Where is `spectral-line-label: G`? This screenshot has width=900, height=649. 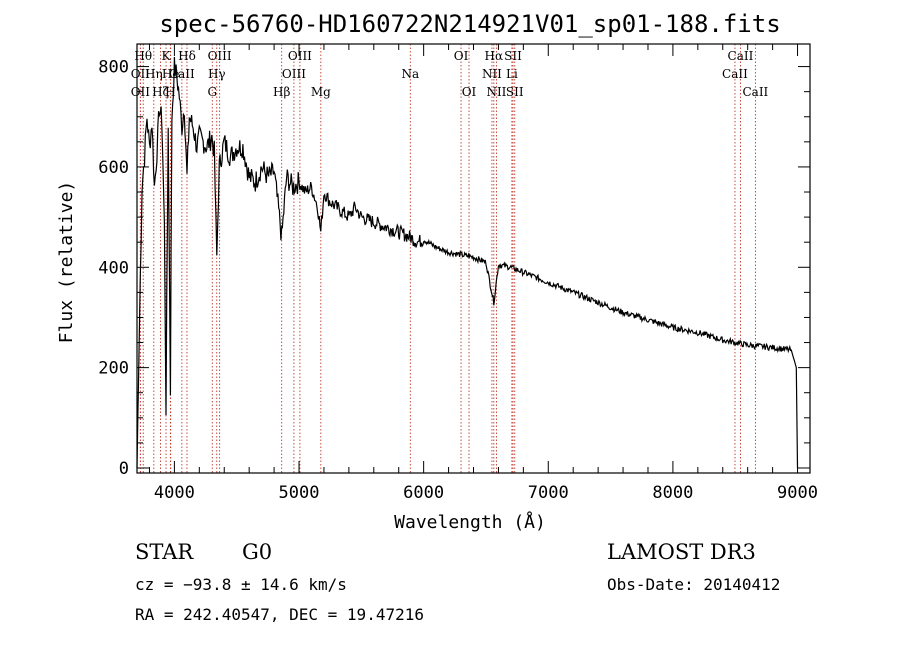
spectral-line-label: G is located at coordinates (212, 92).